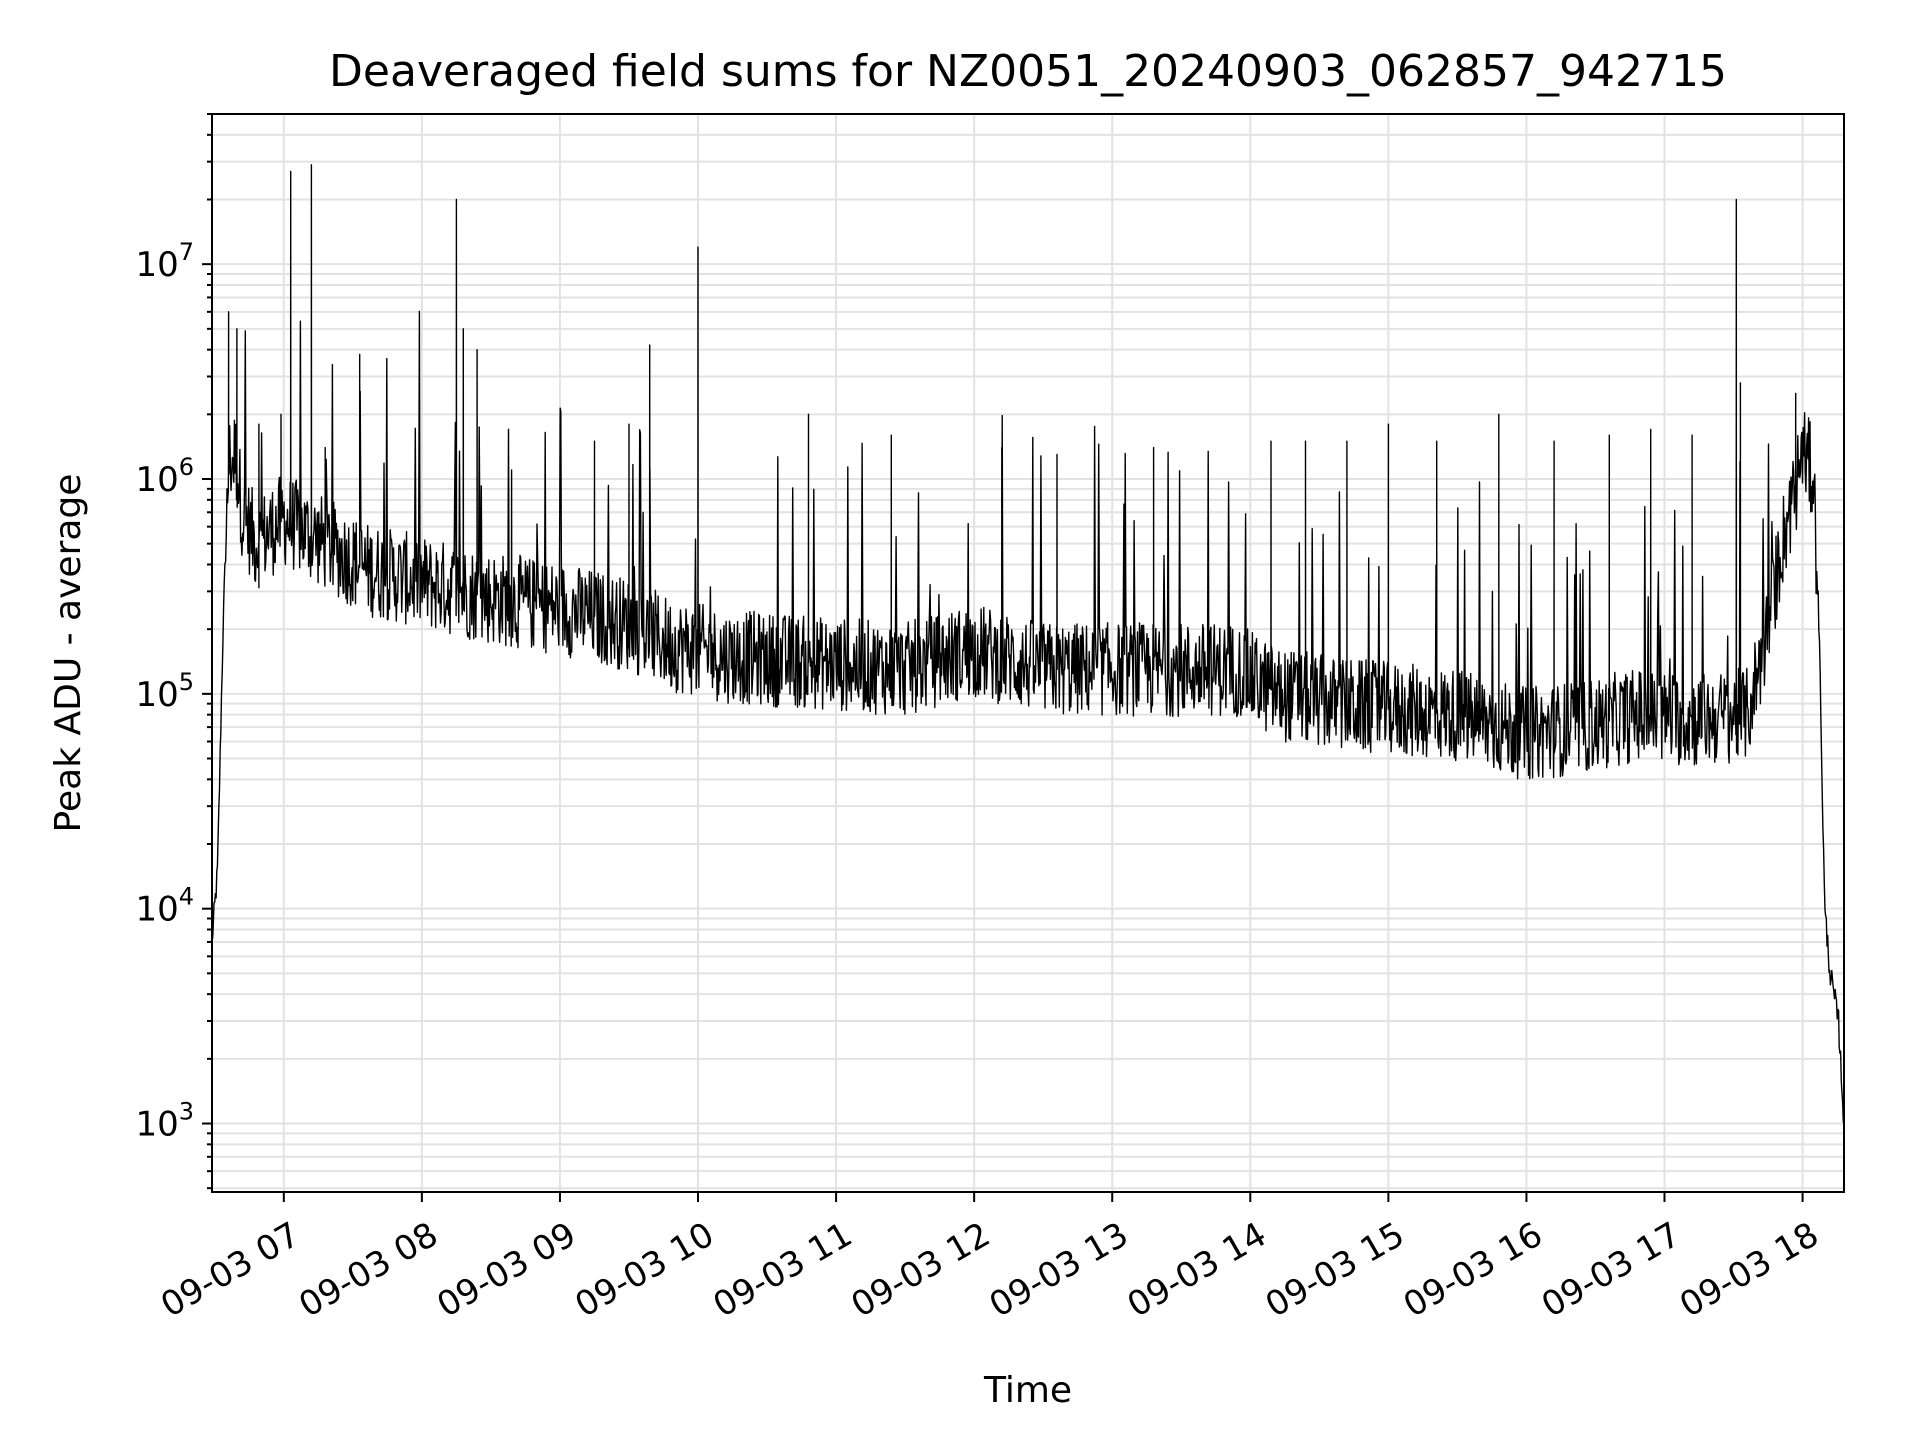 Image resolution: width=1920 pixels, height=1440 pixels. Describe the element at coordinates (164, 906) in the screenshot. I see `y-tick-label: 10⁴` at that location.